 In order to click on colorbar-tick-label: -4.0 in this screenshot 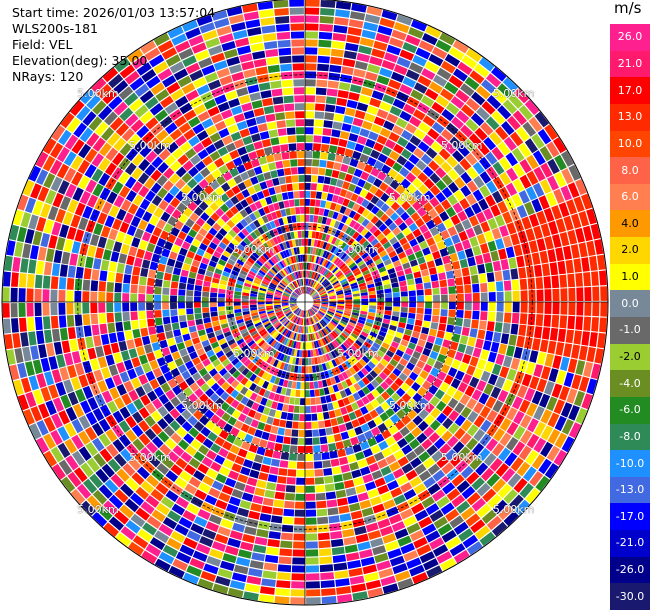, I will do `click(630, 383)`.